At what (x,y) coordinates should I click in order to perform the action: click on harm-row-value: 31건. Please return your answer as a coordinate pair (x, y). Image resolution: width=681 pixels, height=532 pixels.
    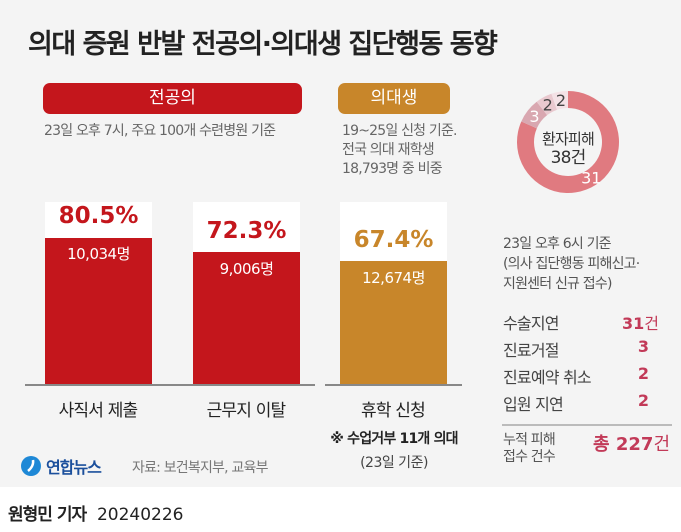
    Looking at the image, I should click on (640, 322).